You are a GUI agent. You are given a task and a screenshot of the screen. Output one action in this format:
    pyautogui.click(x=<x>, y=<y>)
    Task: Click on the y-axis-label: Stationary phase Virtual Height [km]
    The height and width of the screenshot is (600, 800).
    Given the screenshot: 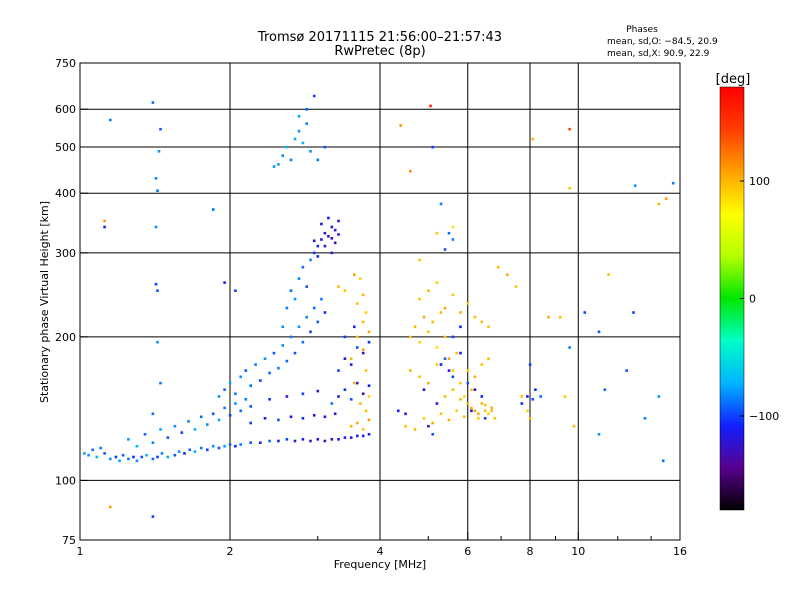 What is the action you would take?
    pyautogui.click(x=44, y=302)
    